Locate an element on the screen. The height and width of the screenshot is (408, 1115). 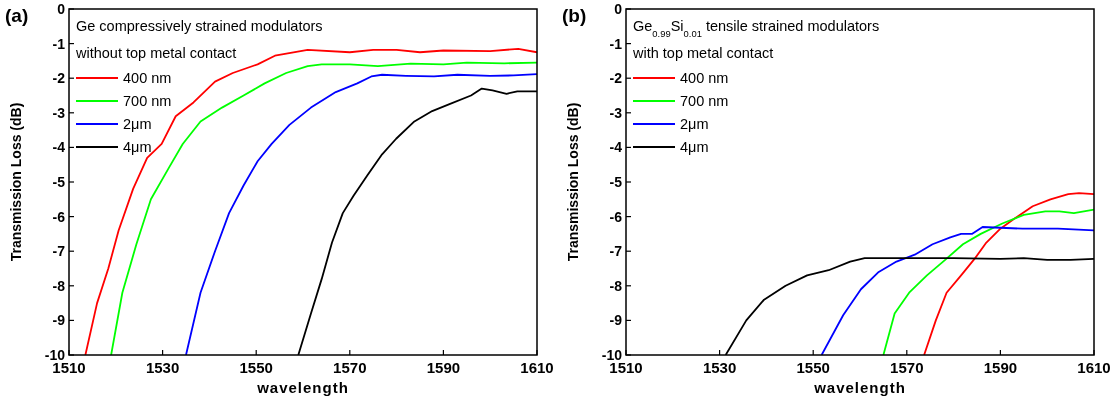
chart-title: (a) is located at coordinates (17, 15).